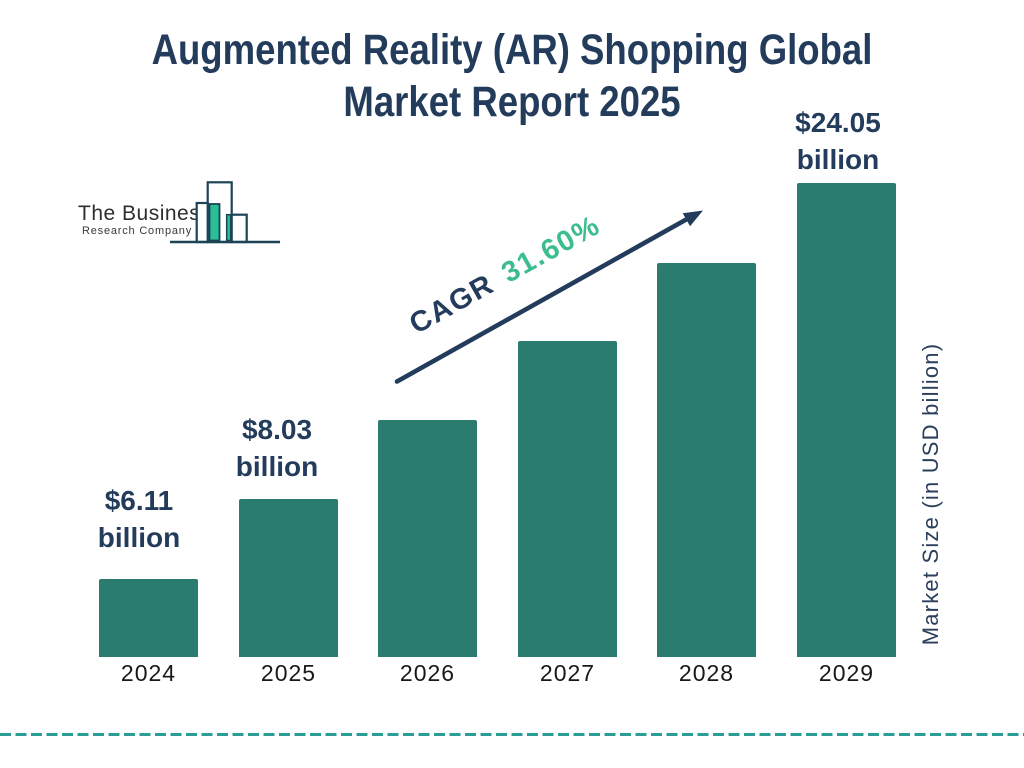 This screenshot has width=1024, height=768. I want to click on x-tick-label-2028: 2028, so click(706, 673).